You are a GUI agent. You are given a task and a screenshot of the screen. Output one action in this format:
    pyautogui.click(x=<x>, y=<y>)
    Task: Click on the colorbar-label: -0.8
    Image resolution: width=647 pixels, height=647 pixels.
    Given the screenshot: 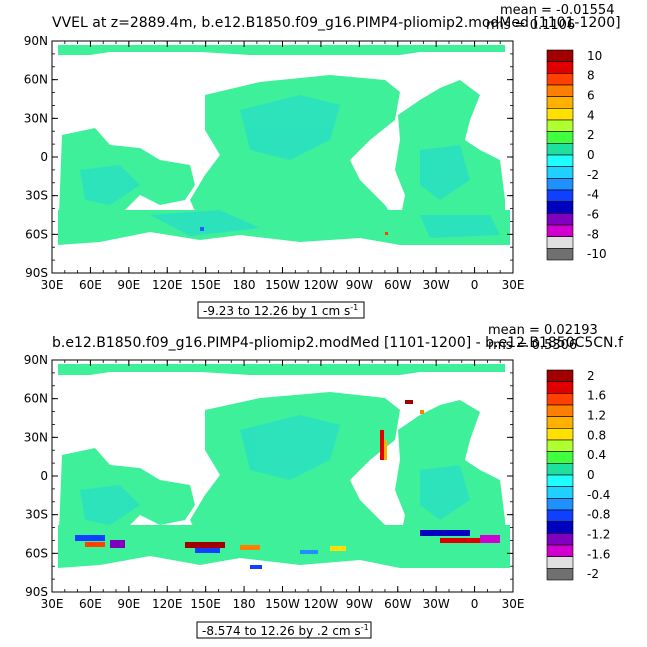 What is the action you would take?
    pyautogui.click(x=598, y=515)
    